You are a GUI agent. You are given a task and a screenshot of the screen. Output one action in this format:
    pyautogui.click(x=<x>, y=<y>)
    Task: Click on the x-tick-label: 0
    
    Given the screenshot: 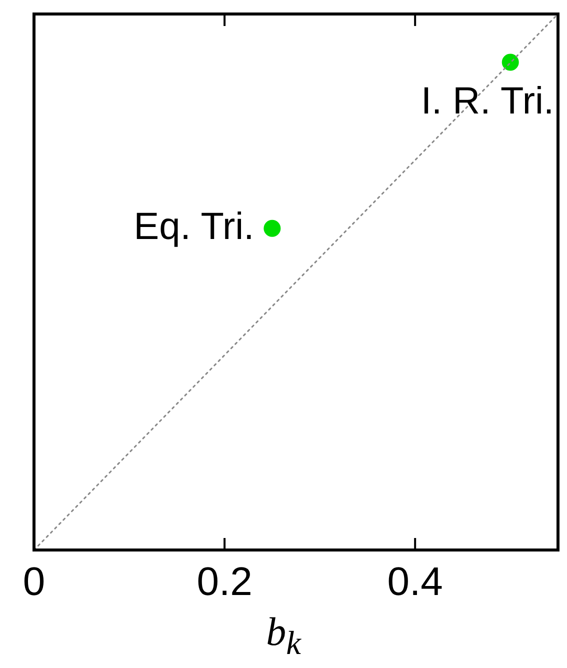 What is the action you would take?
    pyautogui.click(x=34, y=582)
    